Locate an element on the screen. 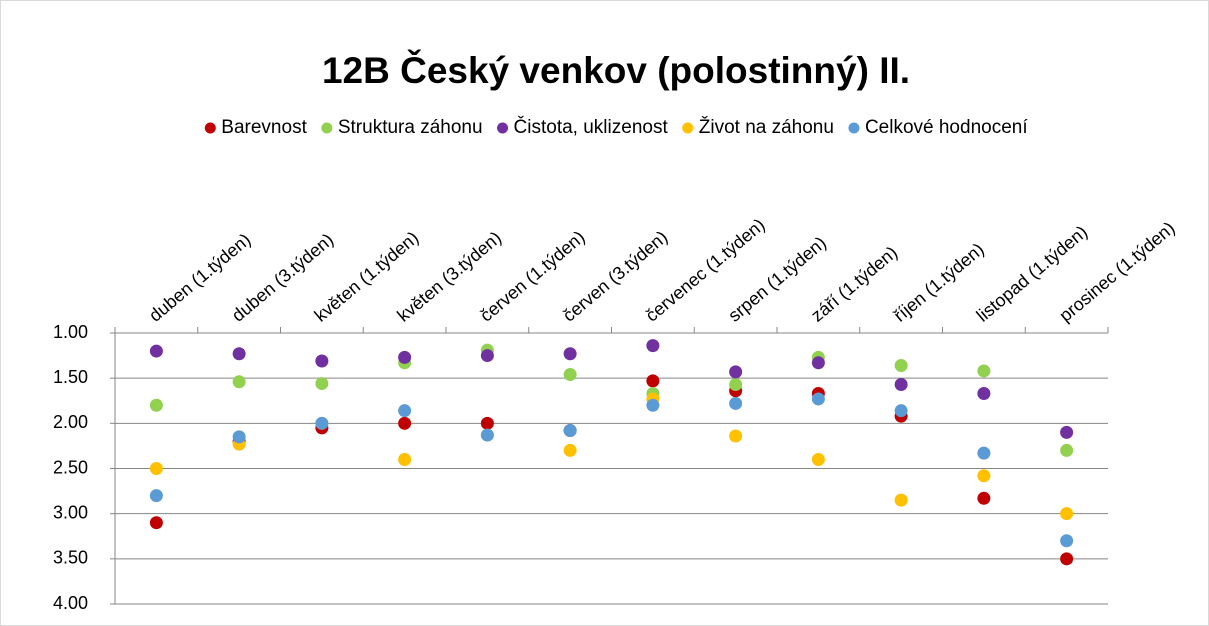  y-tick-label: 1.50 is located at coordinates (70, 377).